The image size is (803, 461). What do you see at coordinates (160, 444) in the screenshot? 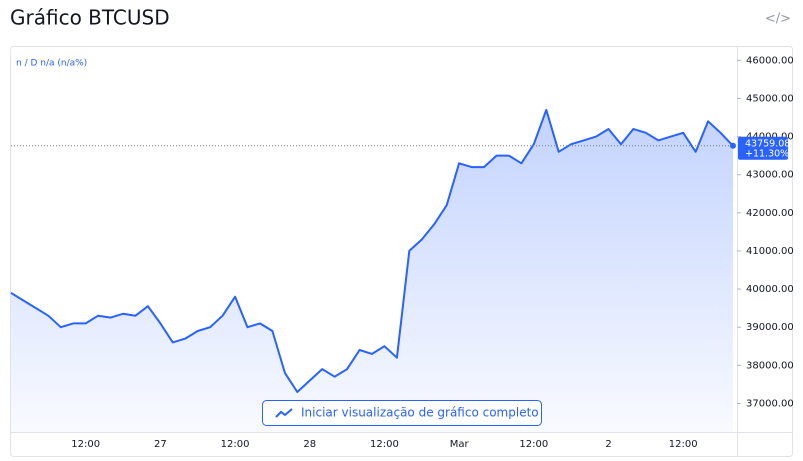
I see `x-tick-label: 27` at bounding box center [160, 444].